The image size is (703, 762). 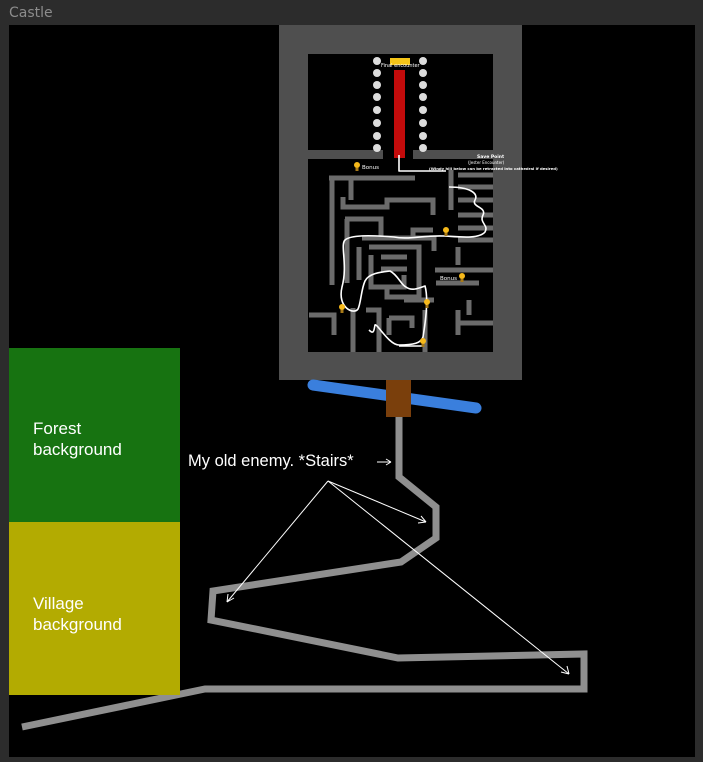 I want to click on village-background-label: Village background, so click(x=77, y=614).